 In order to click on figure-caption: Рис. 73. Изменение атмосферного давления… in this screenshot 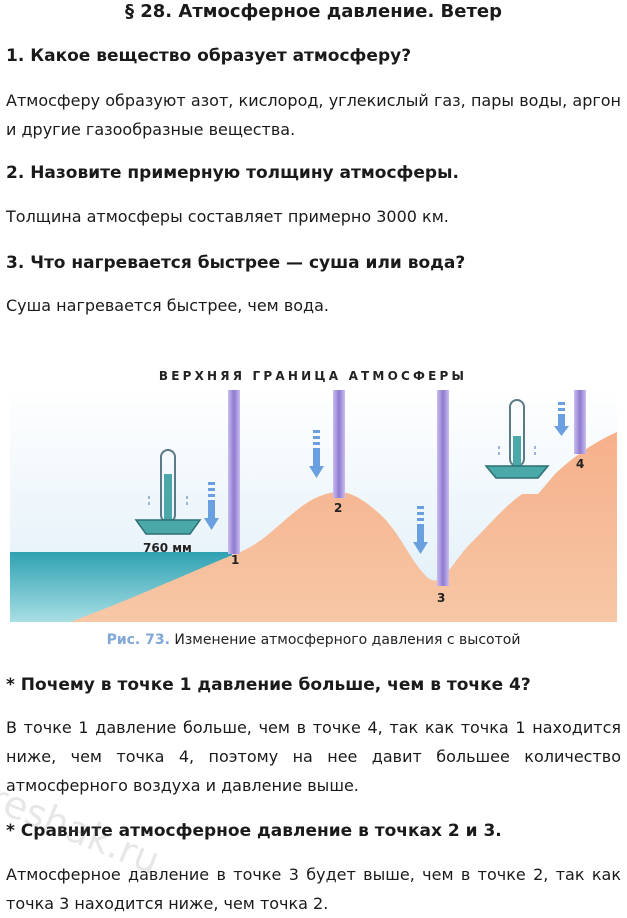, I will do `click(313, 640)`.